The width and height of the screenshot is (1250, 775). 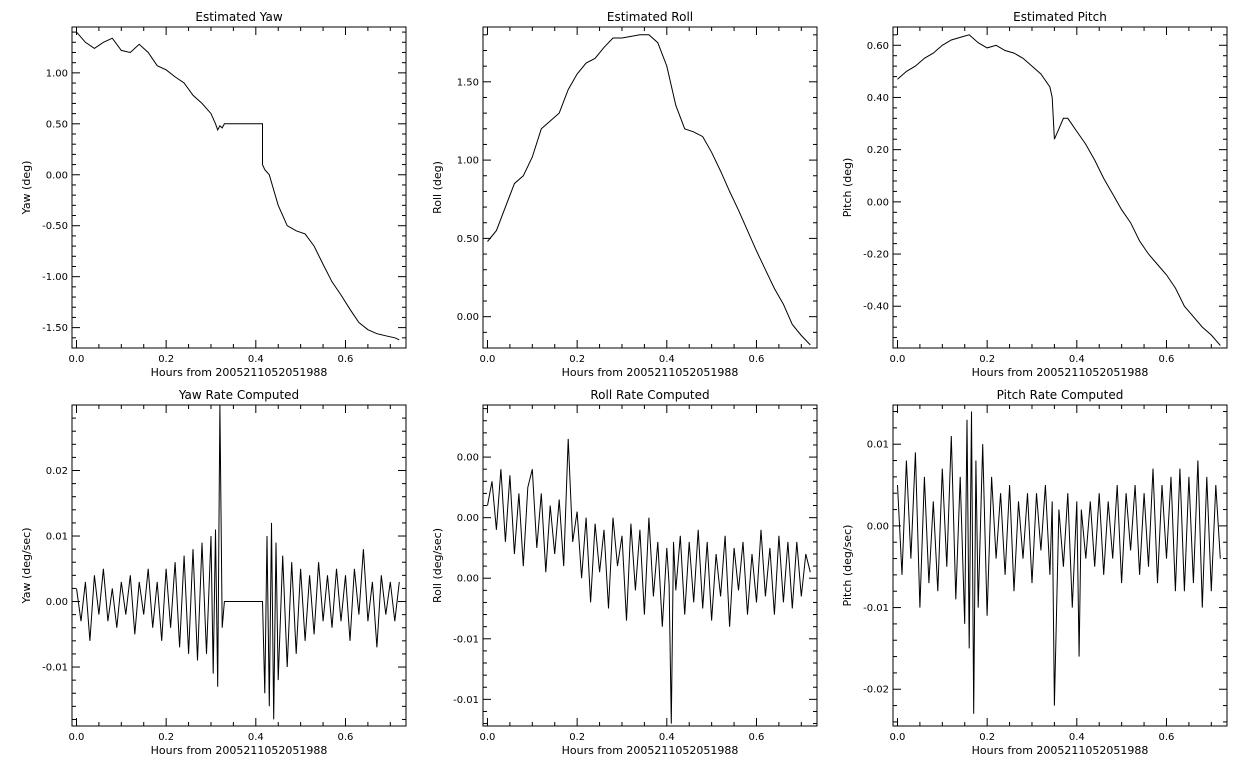 What do you see at coordinates (878, 46) in the screenshot?
I see `y-tick-label: 0.60` at bounding box center [878, 46].